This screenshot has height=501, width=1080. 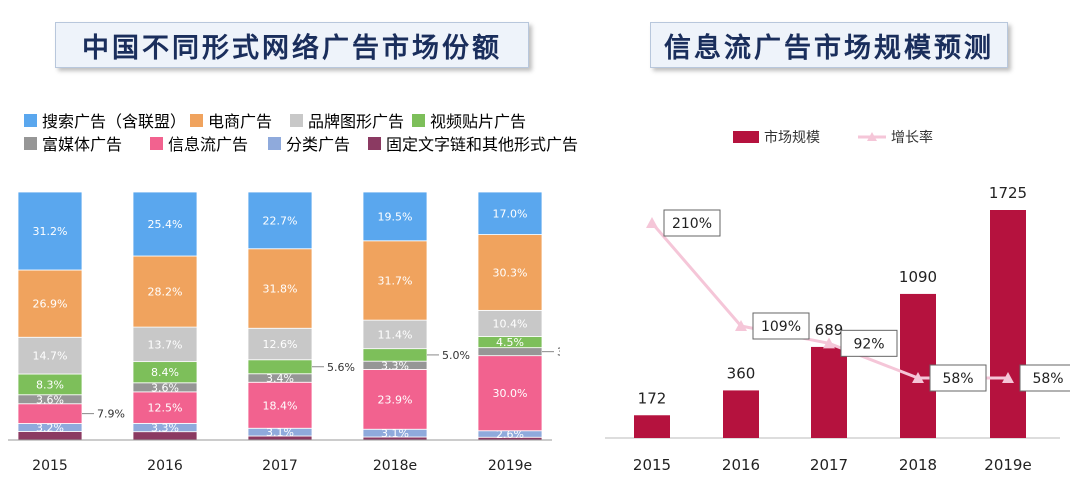 What do you see at coordinates (692, 224) in the screenshot?
I see `rate-label: 210%` at bounding box center [692, 224].